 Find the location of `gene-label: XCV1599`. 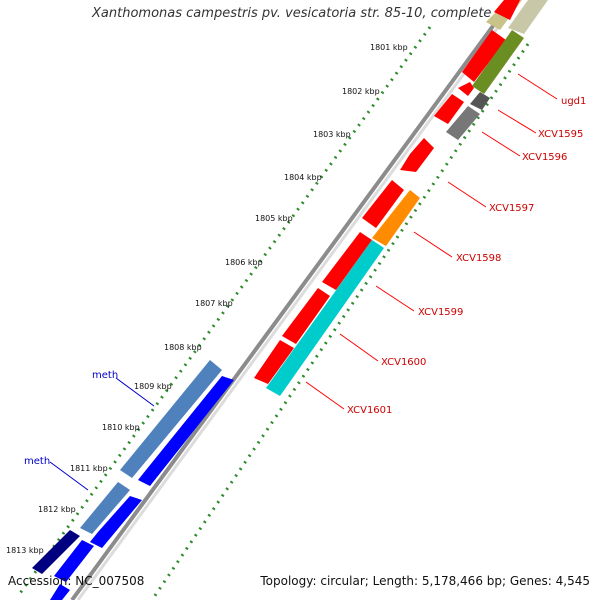

gene-label: XCV1599 is located at coordinates (440, 312).